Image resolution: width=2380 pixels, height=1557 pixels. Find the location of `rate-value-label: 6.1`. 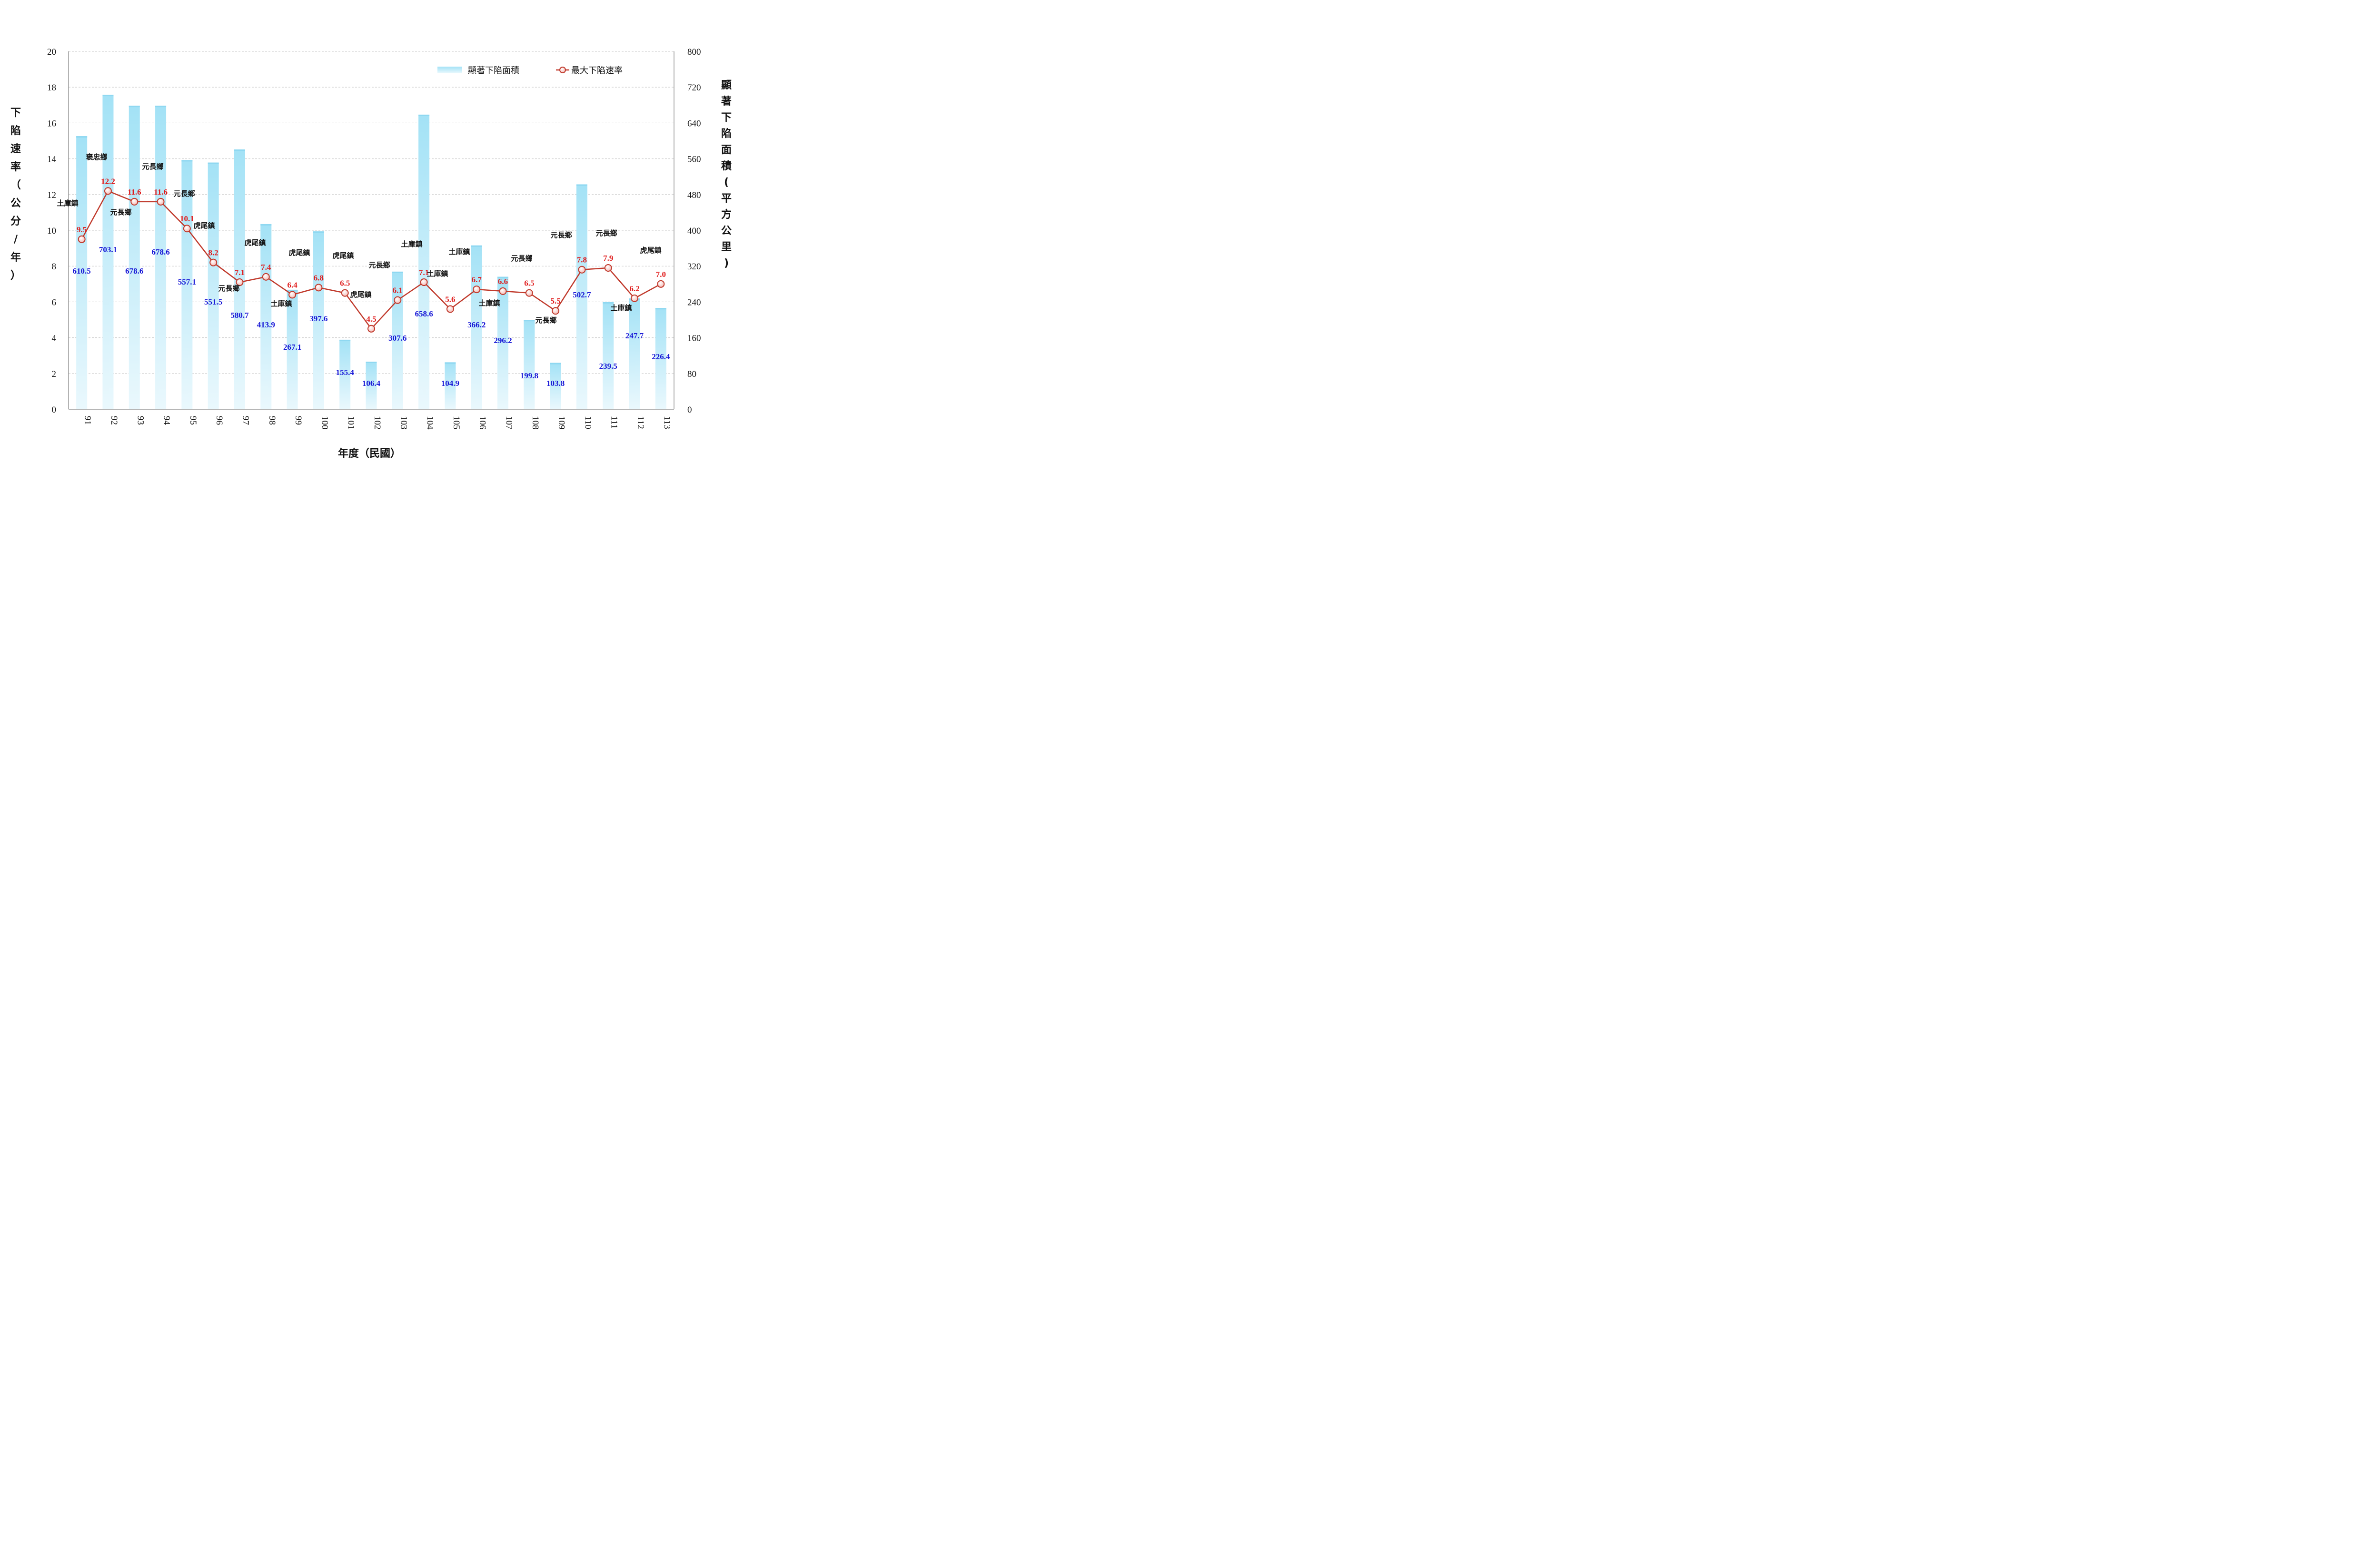

rate-value-label: 6.1 is located at coordinates (398, 290).